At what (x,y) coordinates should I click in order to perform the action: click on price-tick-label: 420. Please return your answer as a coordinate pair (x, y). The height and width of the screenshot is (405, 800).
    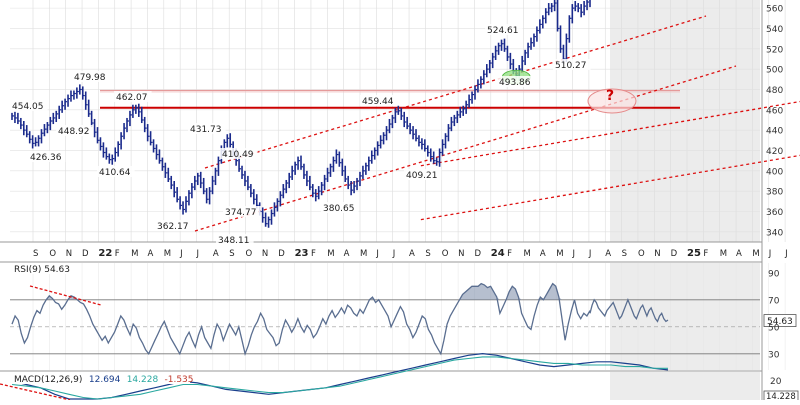
    Looking at the image, I should click on (774, 152).